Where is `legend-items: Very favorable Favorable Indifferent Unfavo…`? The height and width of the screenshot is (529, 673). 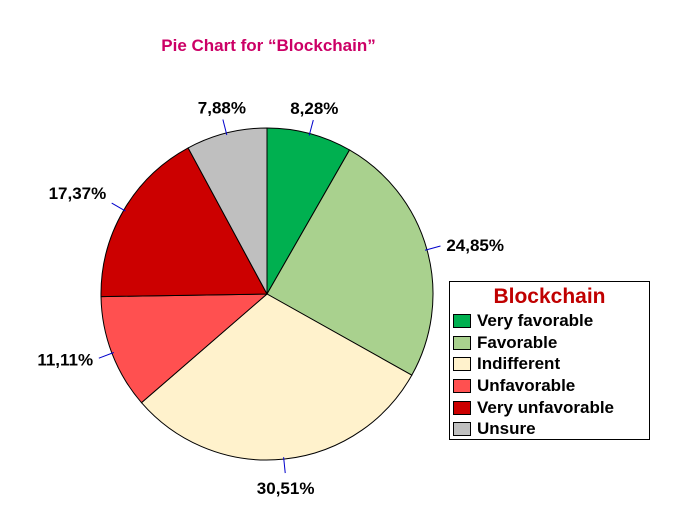 legend-items: Very favorable Favorable Indifferent Unfavo… is located at coordinates (549, 375).